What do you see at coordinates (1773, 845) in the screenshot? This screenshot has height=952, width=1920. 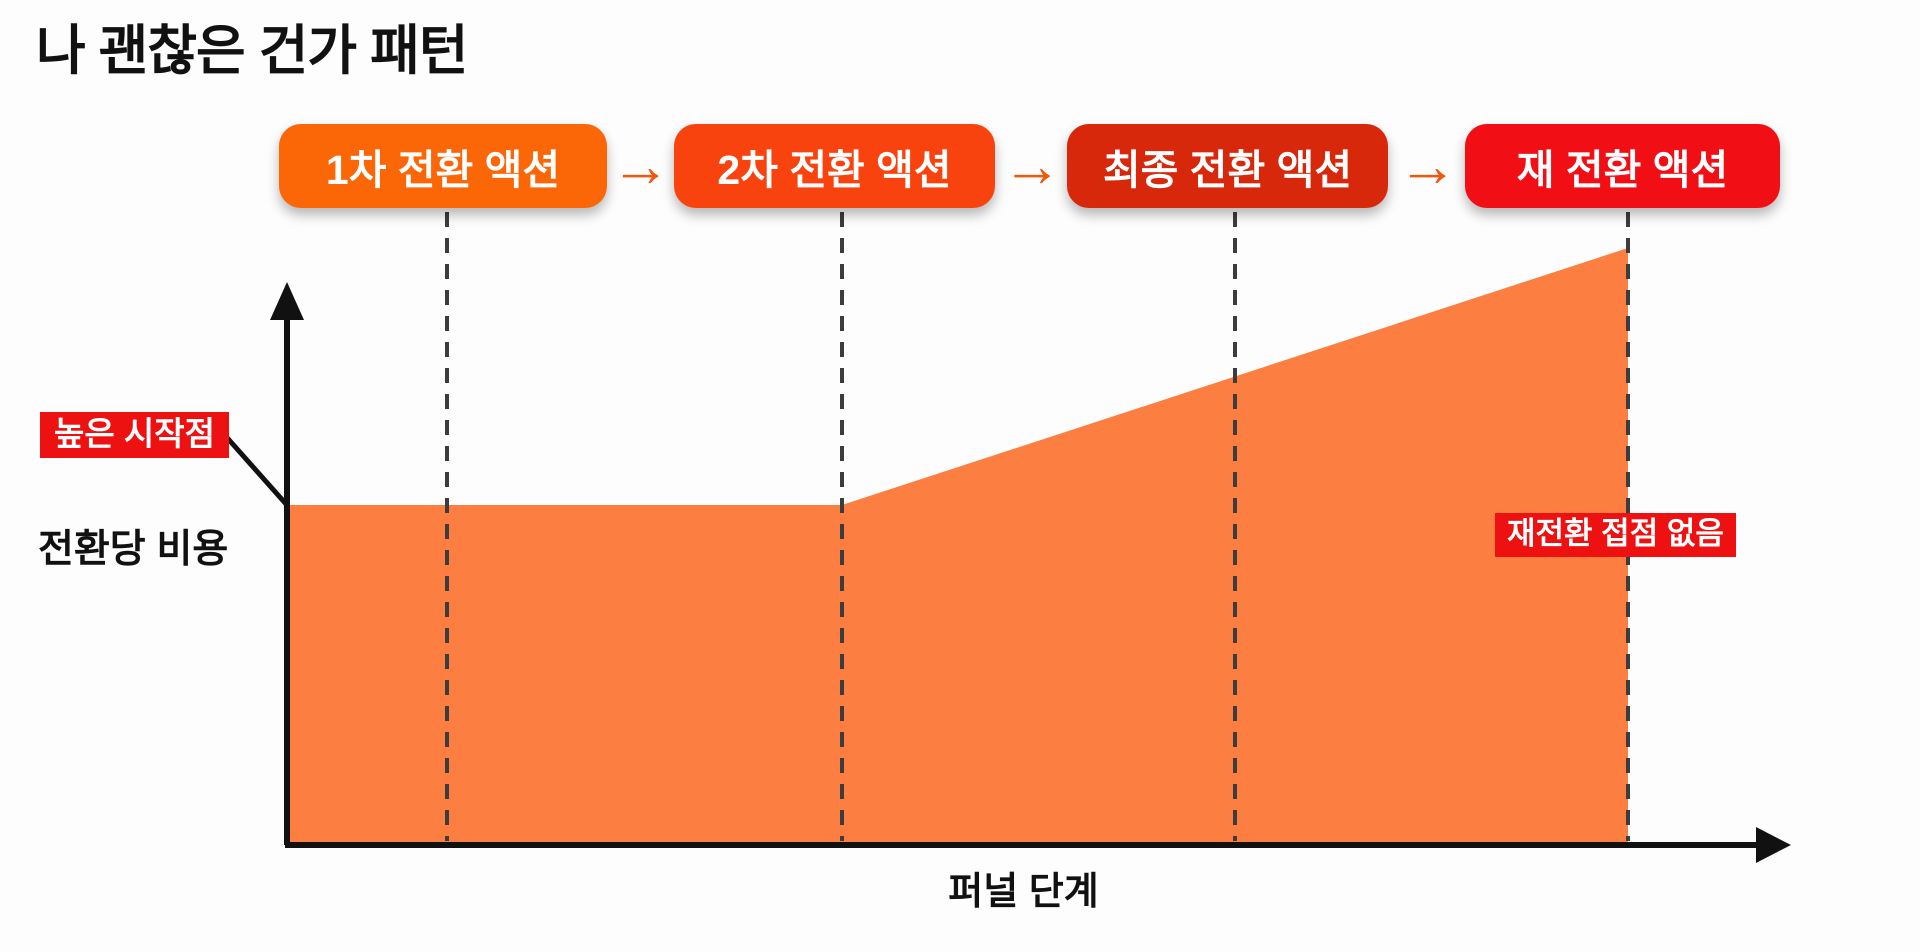 I see `x-axis-arrowhead-icon` at bounding box center [1773, 845].